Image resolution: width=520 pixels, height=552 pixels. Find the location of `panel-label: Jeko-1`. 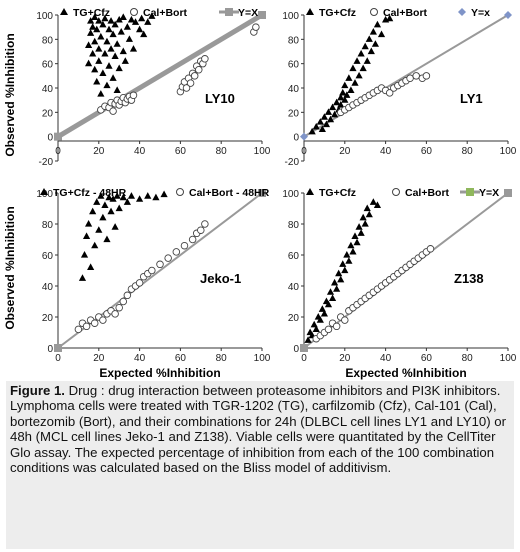

panel-label: Jeko-1 is located at coordinates (220, 278).